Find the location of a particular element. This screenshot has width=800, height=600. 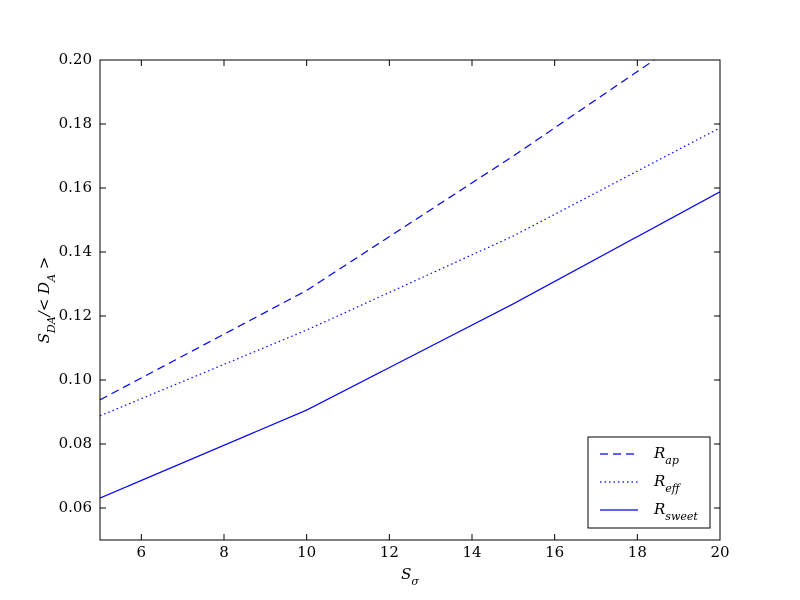

x-tick-label: 8 is located at coordinates (224, 552).